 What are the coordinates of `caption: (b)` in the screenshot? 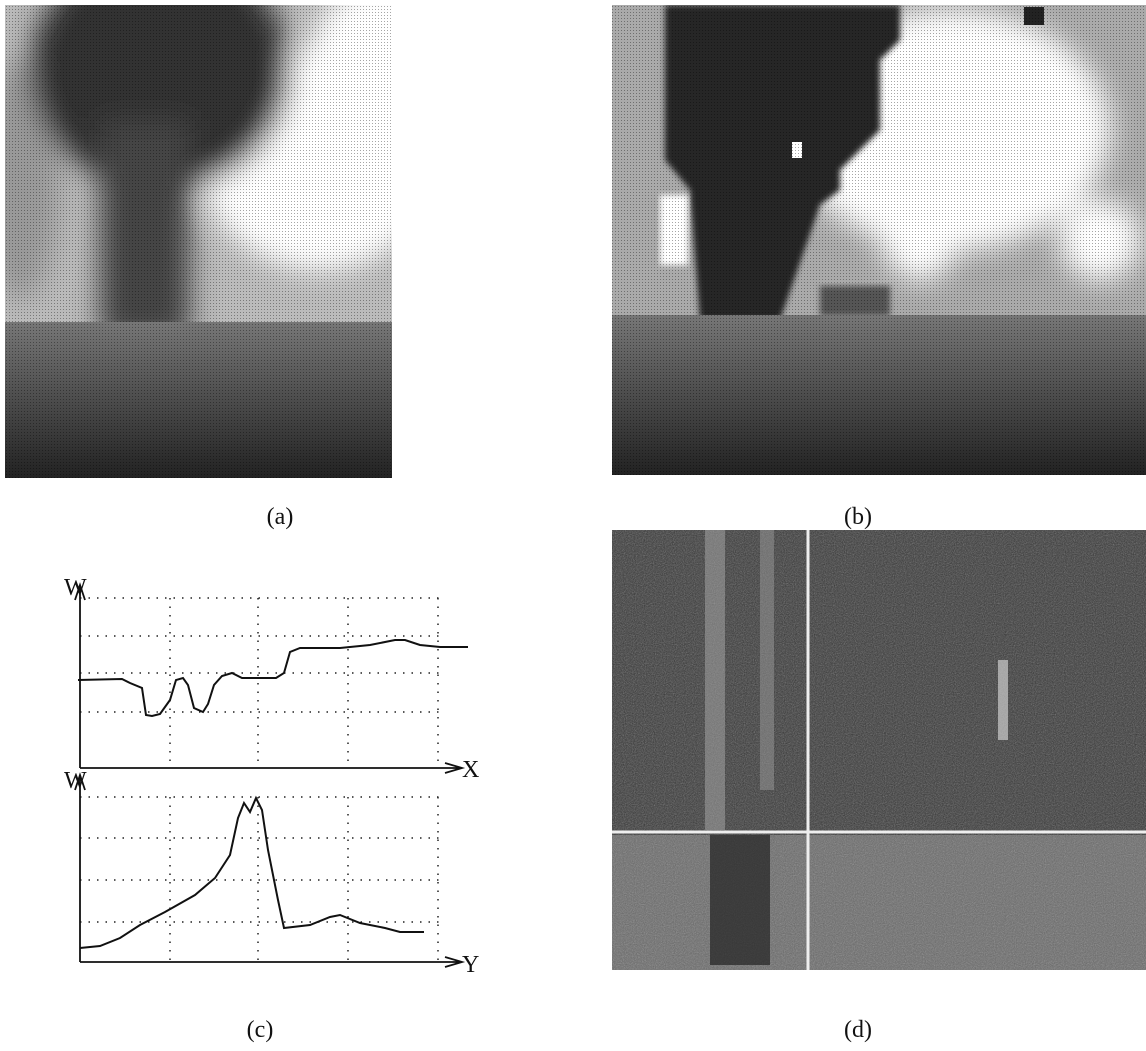 It's located at (858, 517).